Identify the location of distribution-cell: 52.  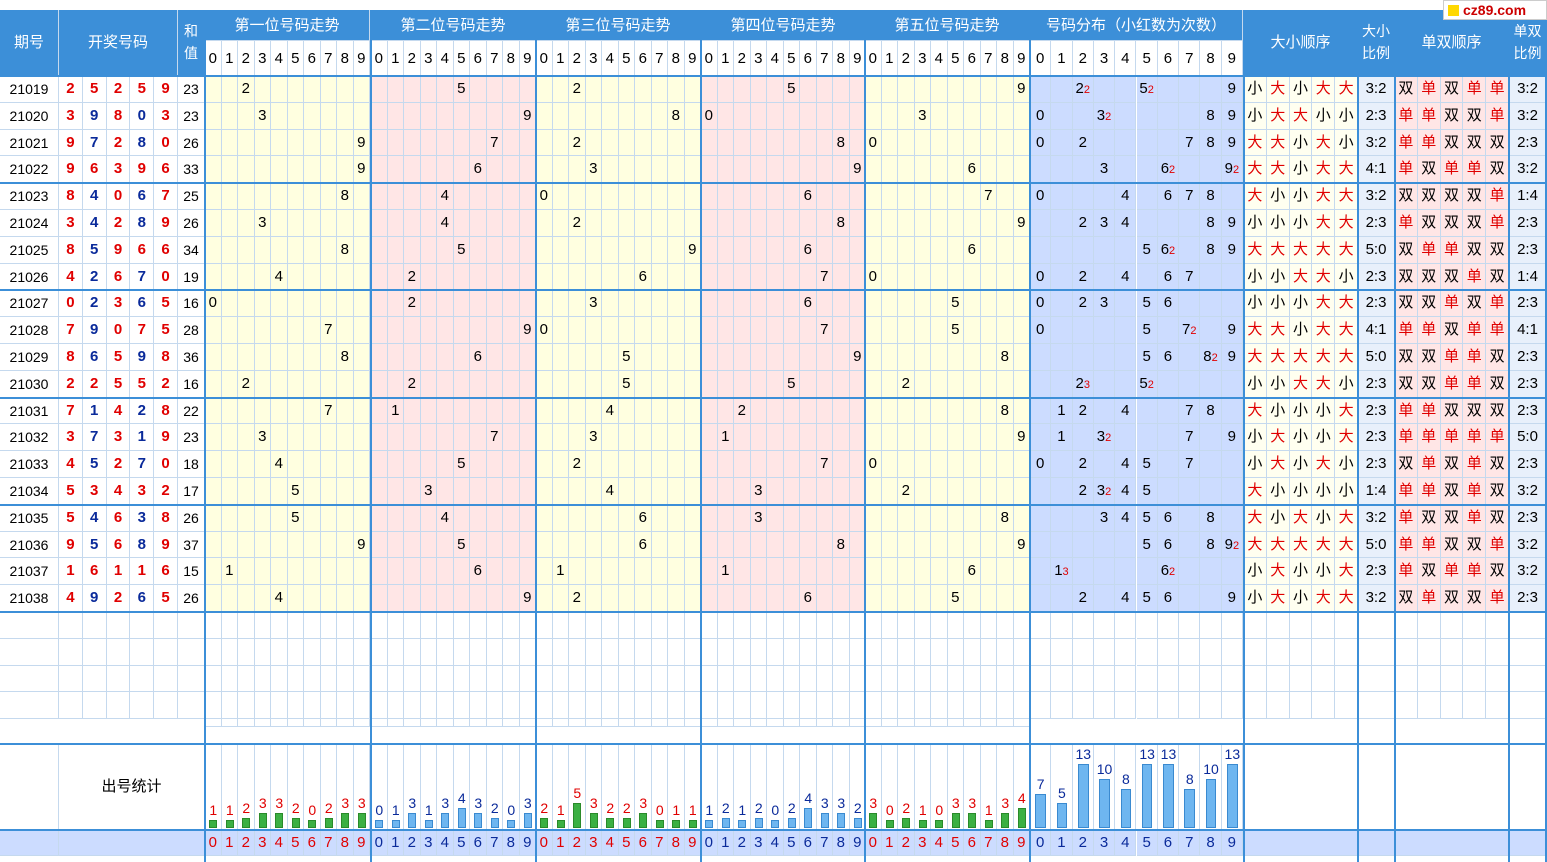
(1147, 89).